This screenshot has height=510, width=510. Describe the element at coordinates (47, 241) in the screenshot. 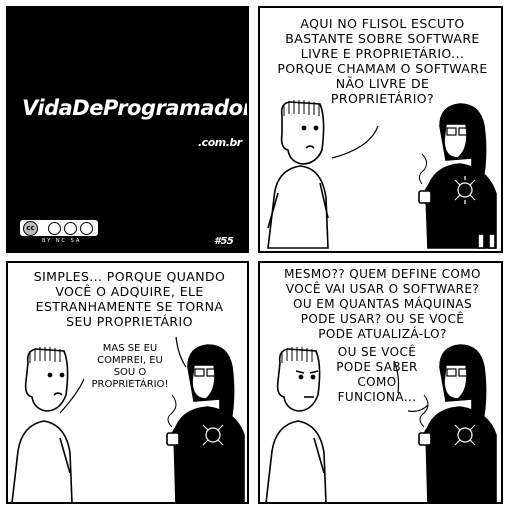

I see `license-by: BY` at that location.